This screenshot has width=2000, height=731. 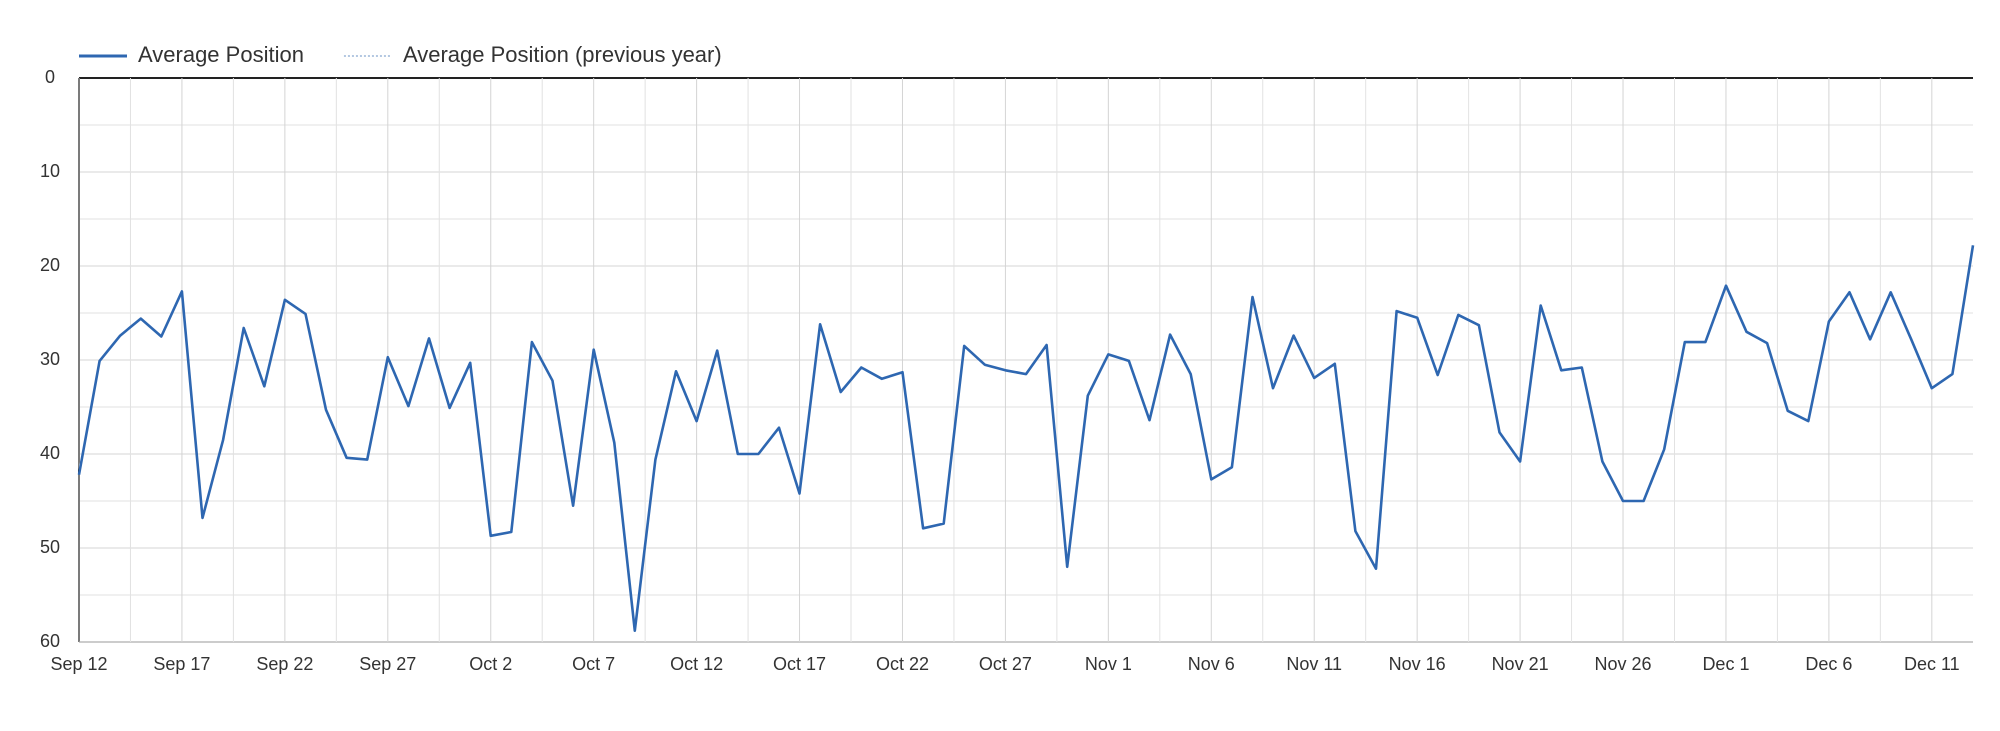 What do you see at coordinates (1520, 664) in the screenshot?
I see `x-tick-label: Nov 21` at bounding box center [1520, 664].